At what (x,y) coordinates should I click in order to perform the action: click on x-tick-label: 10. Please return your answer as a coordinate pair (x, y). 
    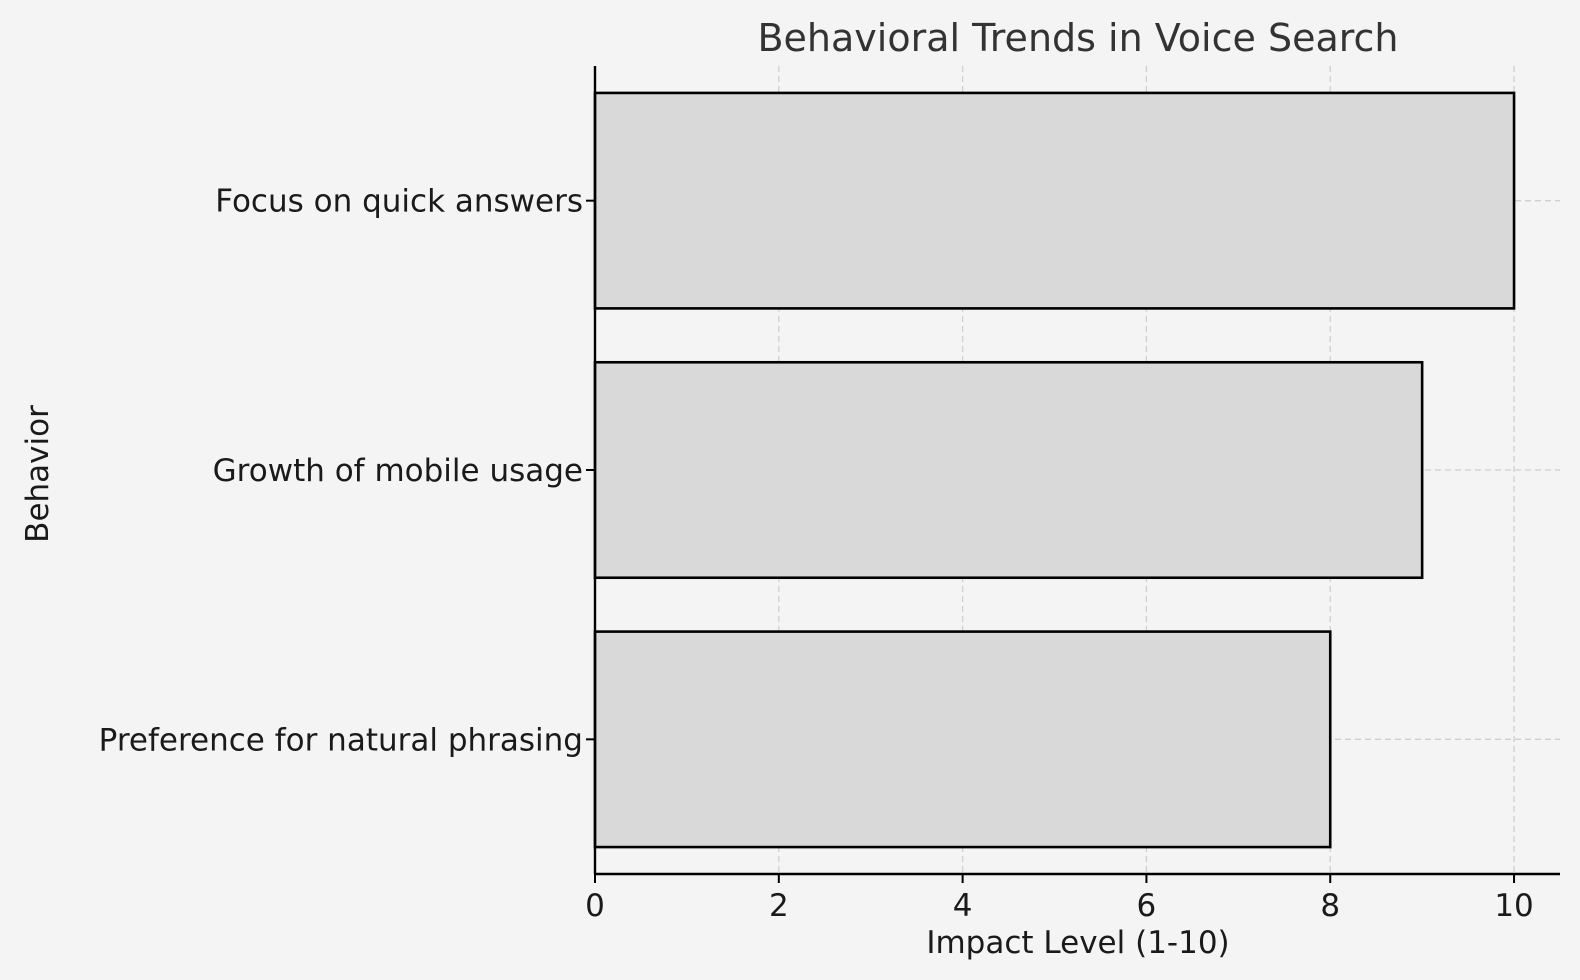
    Looking at the image, I should click on (1513, 906).